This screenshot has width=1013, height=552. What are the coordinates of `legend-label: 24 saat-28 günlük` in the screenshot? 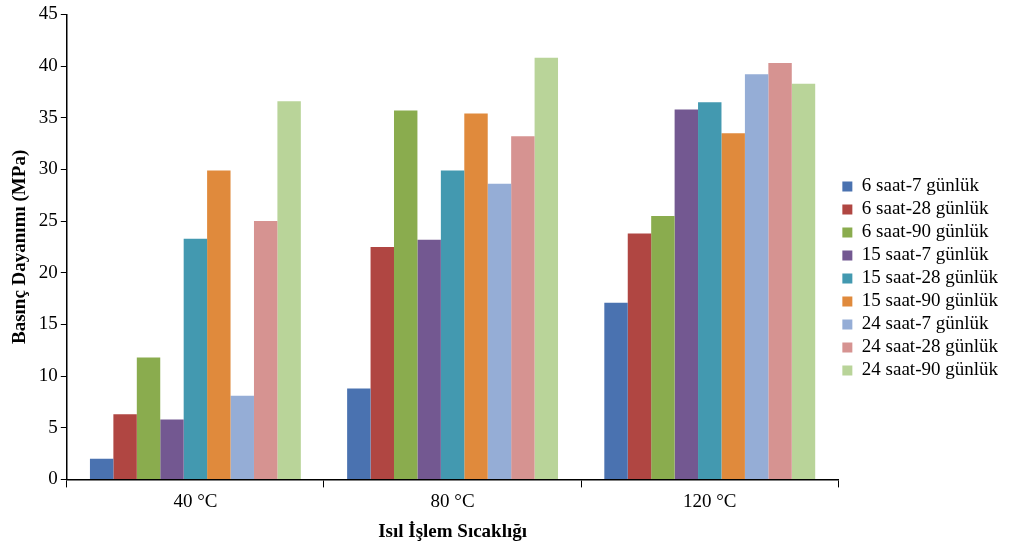 It's located at (930, 346).